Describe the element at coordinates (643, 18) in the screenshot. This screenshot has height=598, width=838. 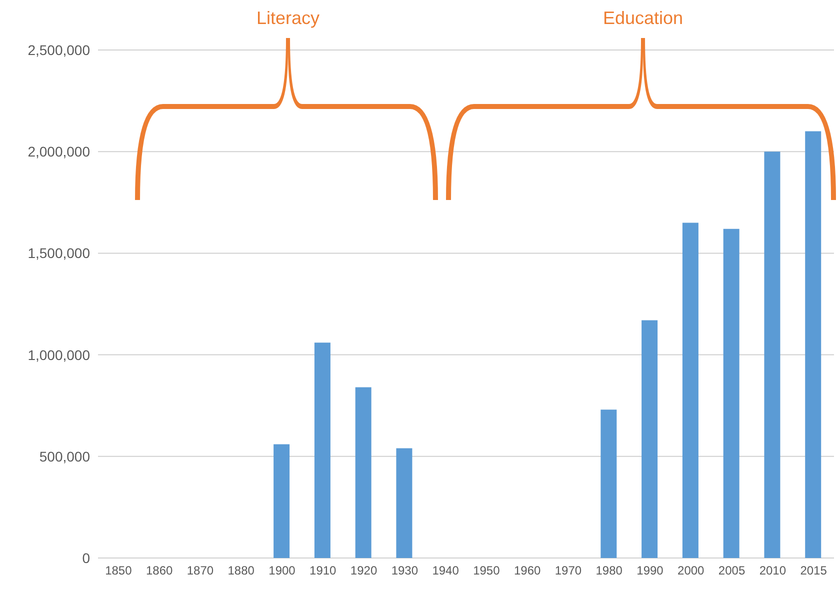
I see `text: Education` at that location.